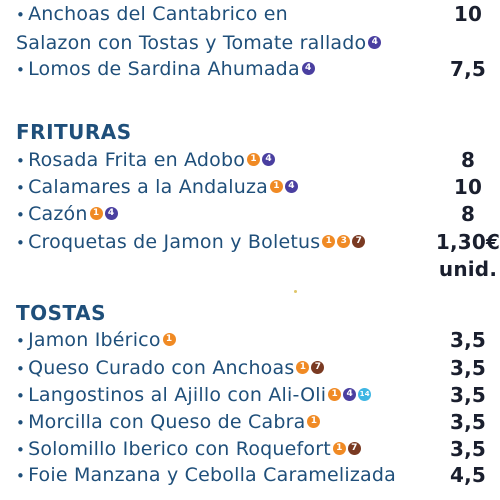 This screenshot has width=500, height=500. What do you see at coordinates (258, 340) in the screenshot?
I see `menu-item: • Jamon Ibérico 1 3,5` at bounding box center [258, 340].